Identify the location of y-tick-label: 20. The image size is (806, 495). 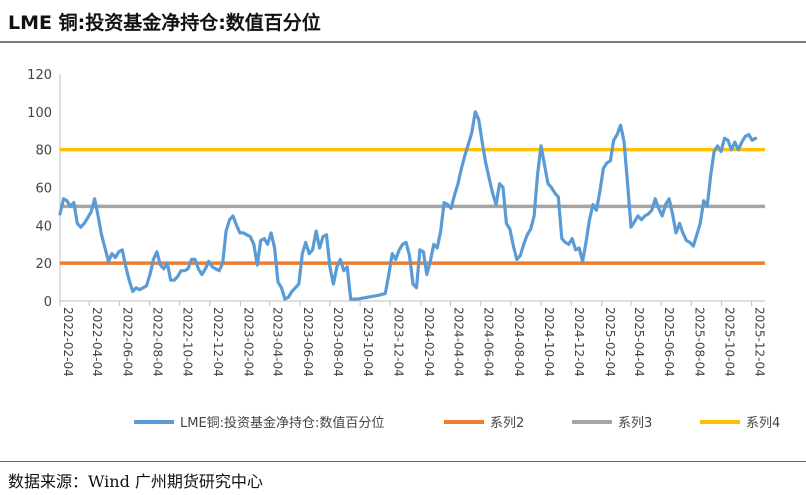
(43, 264).